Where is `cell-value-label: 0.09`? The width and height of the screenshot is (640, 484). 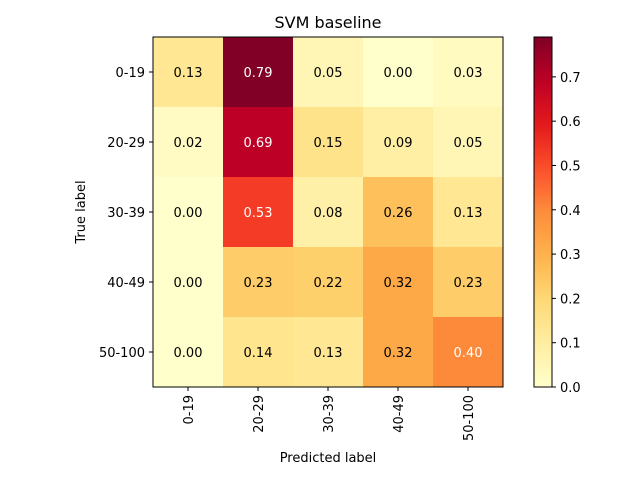
cell-value-label: 0.09 is located at coordinates (398, 143).